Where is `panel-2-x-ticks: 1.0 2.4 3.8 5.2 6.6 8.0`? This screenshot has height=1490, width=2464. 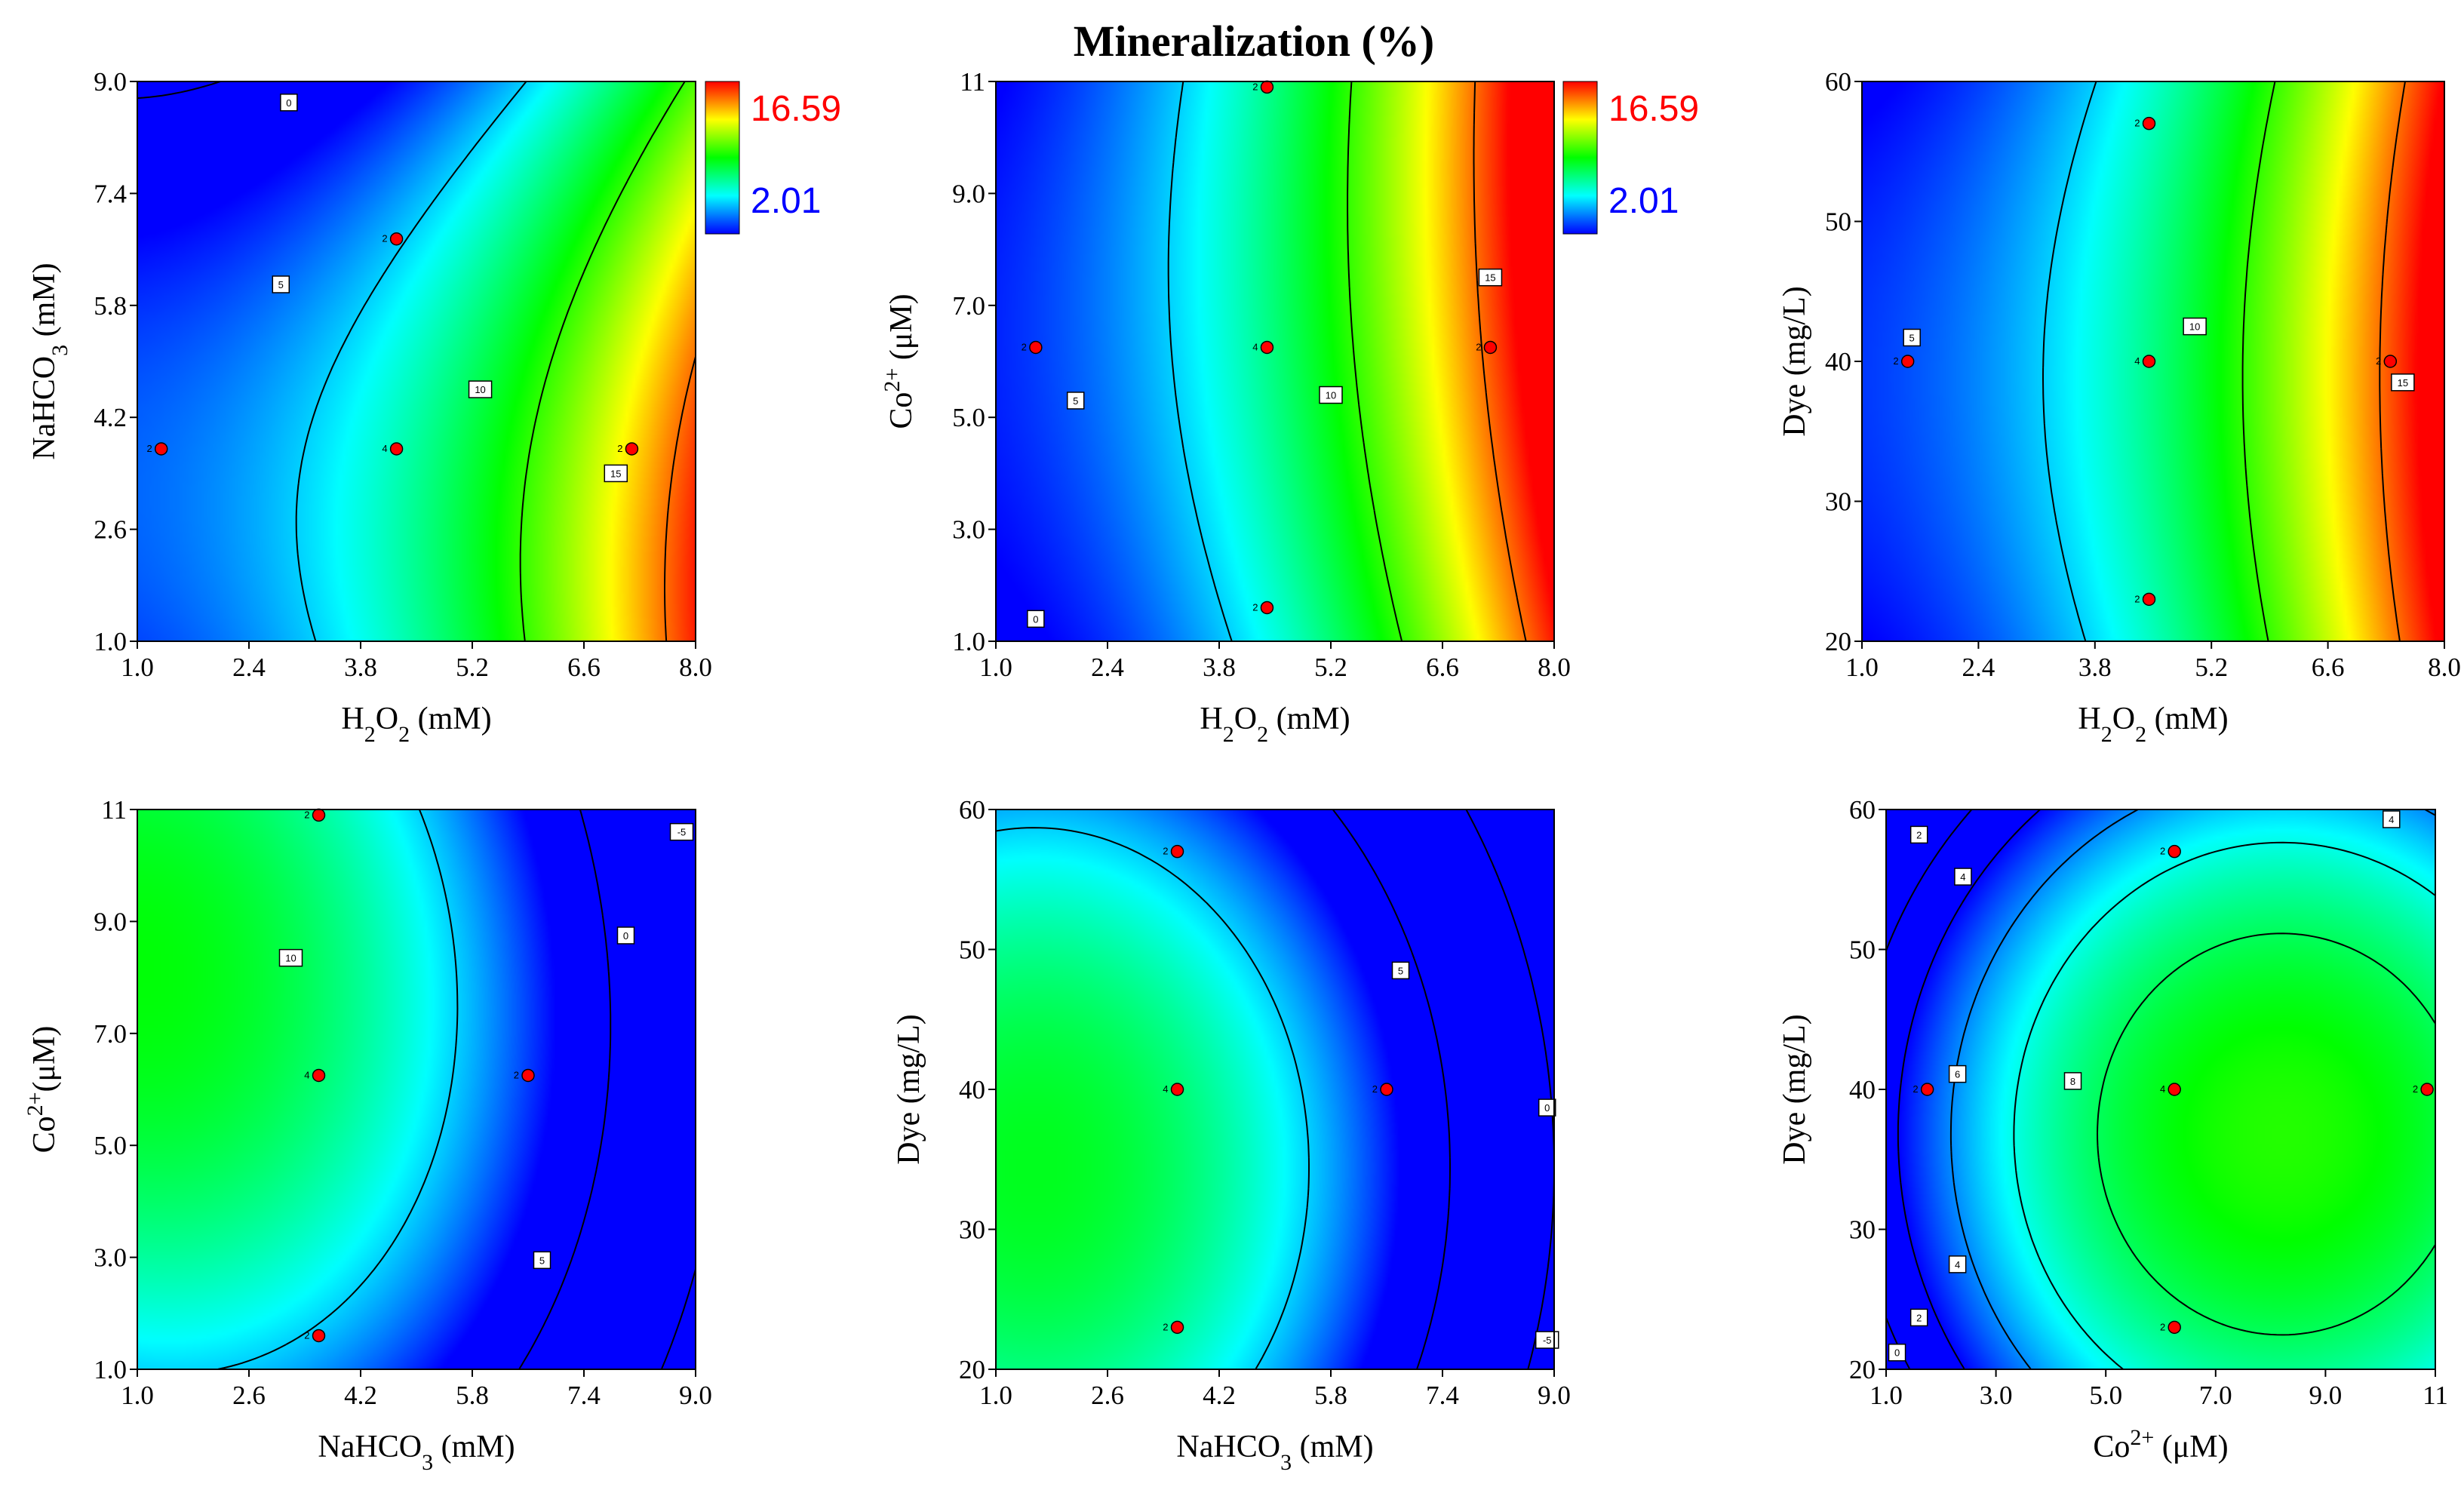 panel-2-x-ticks: 1.0 2.4 3.8 5.2 6.6 8.0 is located at coordinates (1275, 662).